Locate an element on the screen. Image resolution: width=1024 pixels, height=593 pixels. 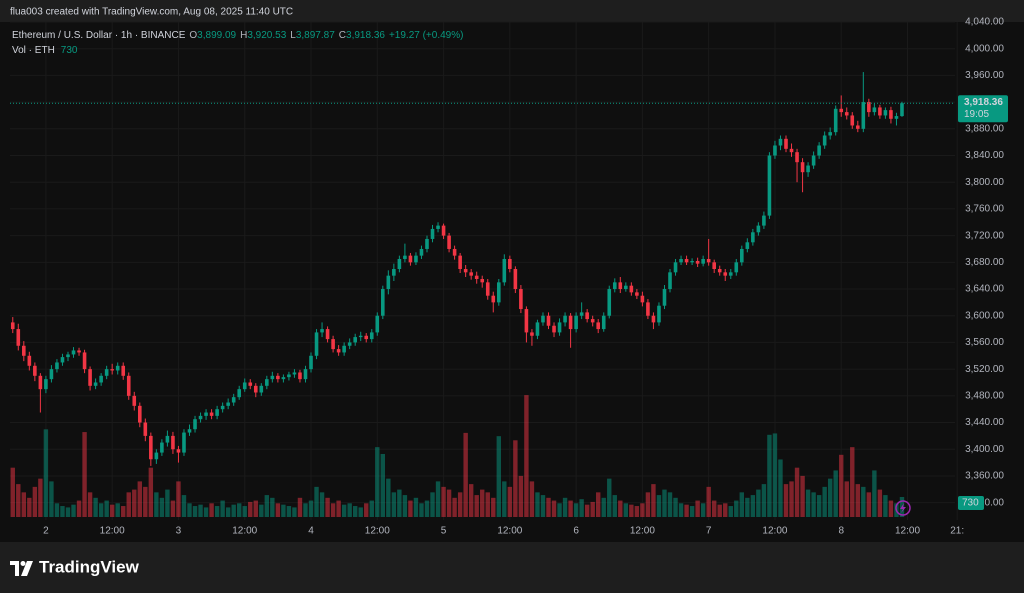
flash-icon is located at coordinates (903, 508).